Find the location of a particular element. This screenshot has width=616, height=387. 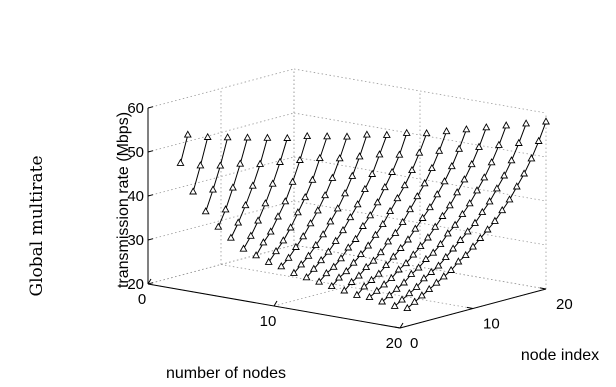

y-tick-label: 20 is located at coordinates (564, 304).